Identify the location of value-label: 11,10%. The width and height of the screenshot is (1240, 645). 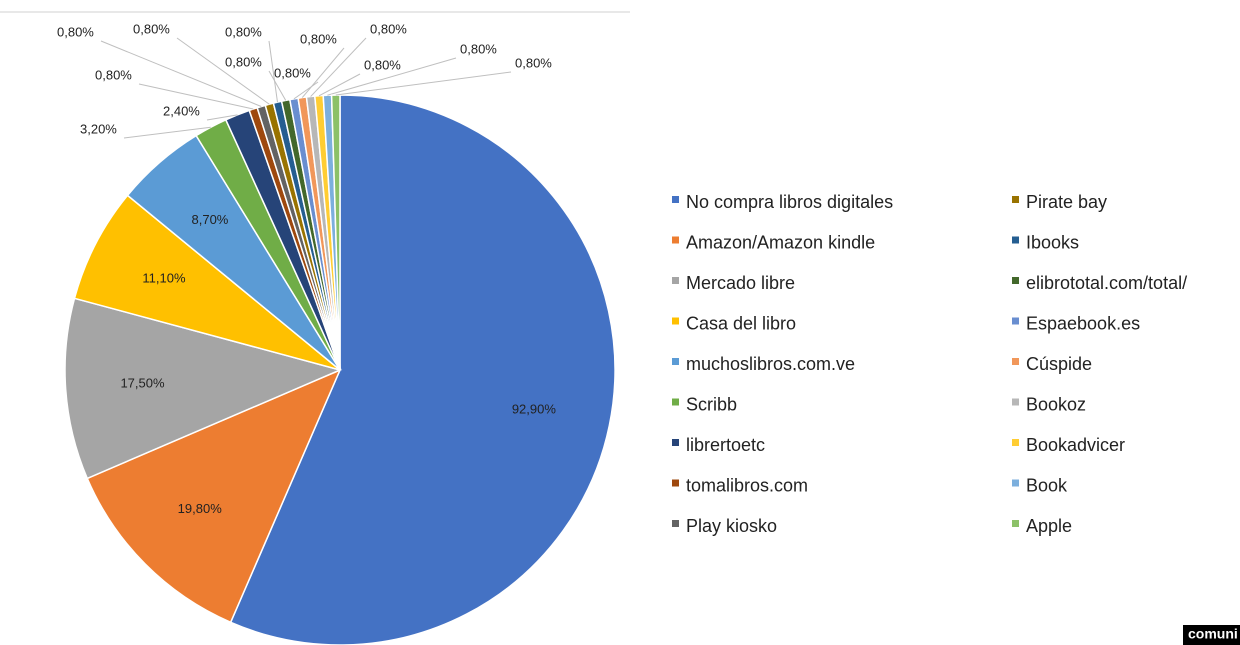
(164, 278).